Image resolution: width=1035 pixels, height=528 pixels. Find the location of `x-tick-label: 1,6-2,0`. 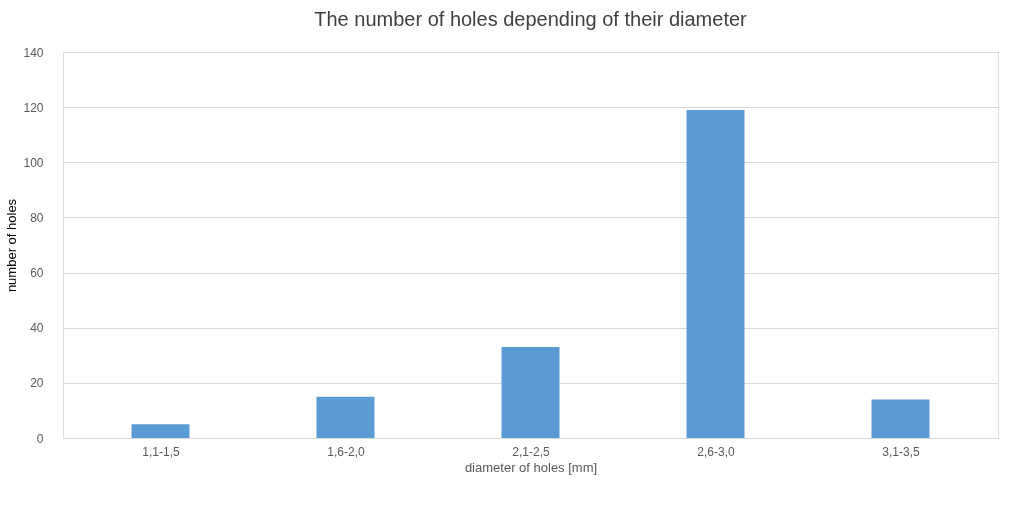

x-tick-label: 1,6-2,0 is located at coordinates (346, 451).